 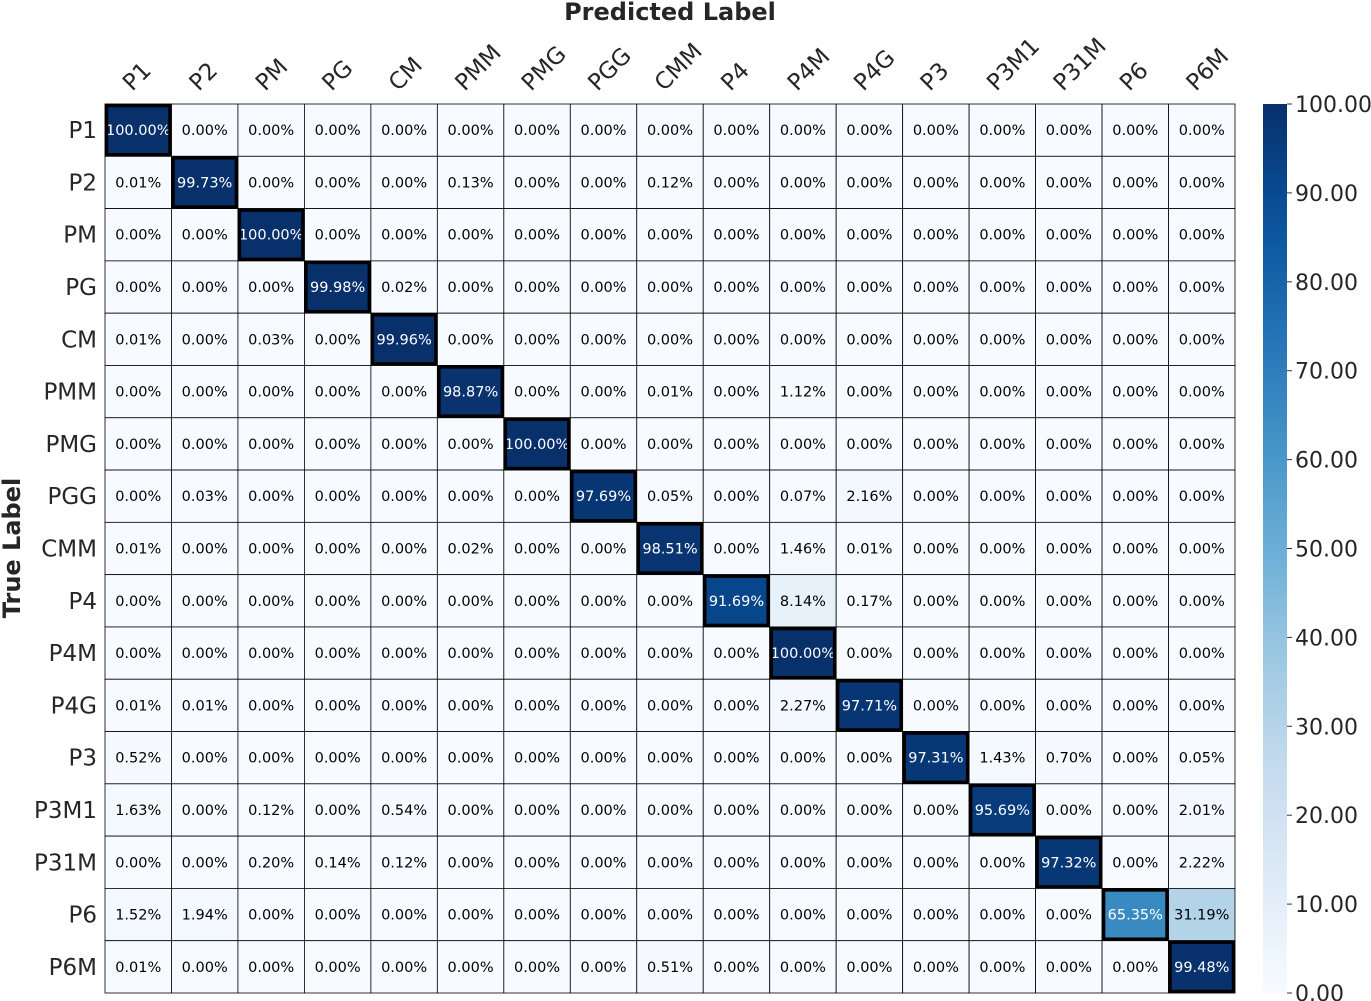 I want to click on cell-p3m1-cm, so click(x=404, y=810).